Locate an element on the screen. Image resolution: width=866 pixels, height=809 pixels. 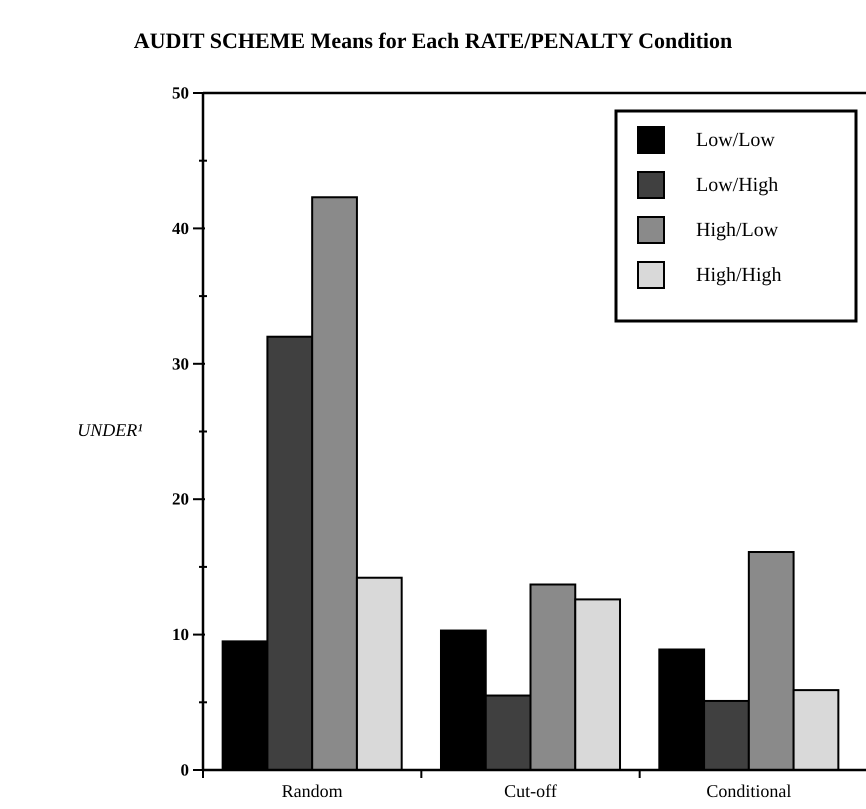
y-tick-label: 50 is located at coordinates (180, 92).